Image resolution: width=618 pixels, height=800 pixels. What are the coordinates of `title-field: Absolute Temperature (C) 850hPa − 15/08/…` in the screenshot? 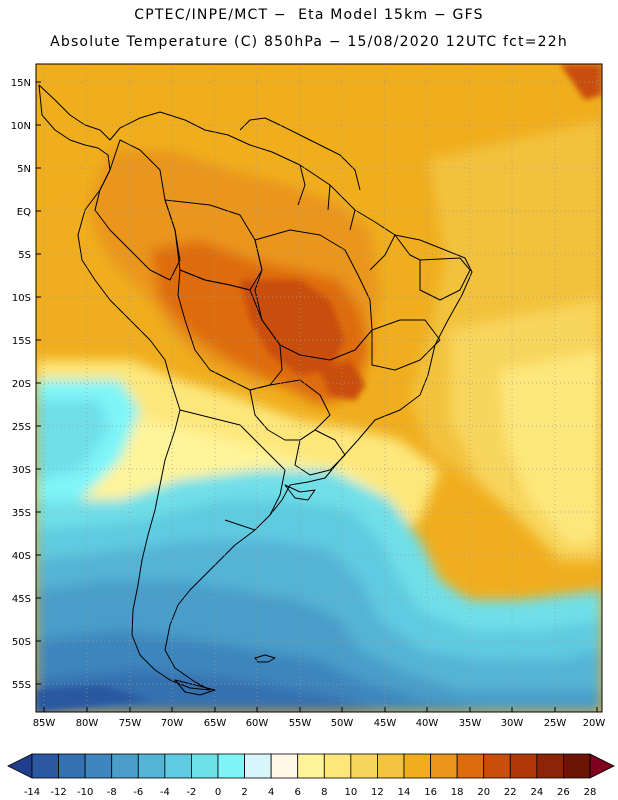 It's located at (309, 42).